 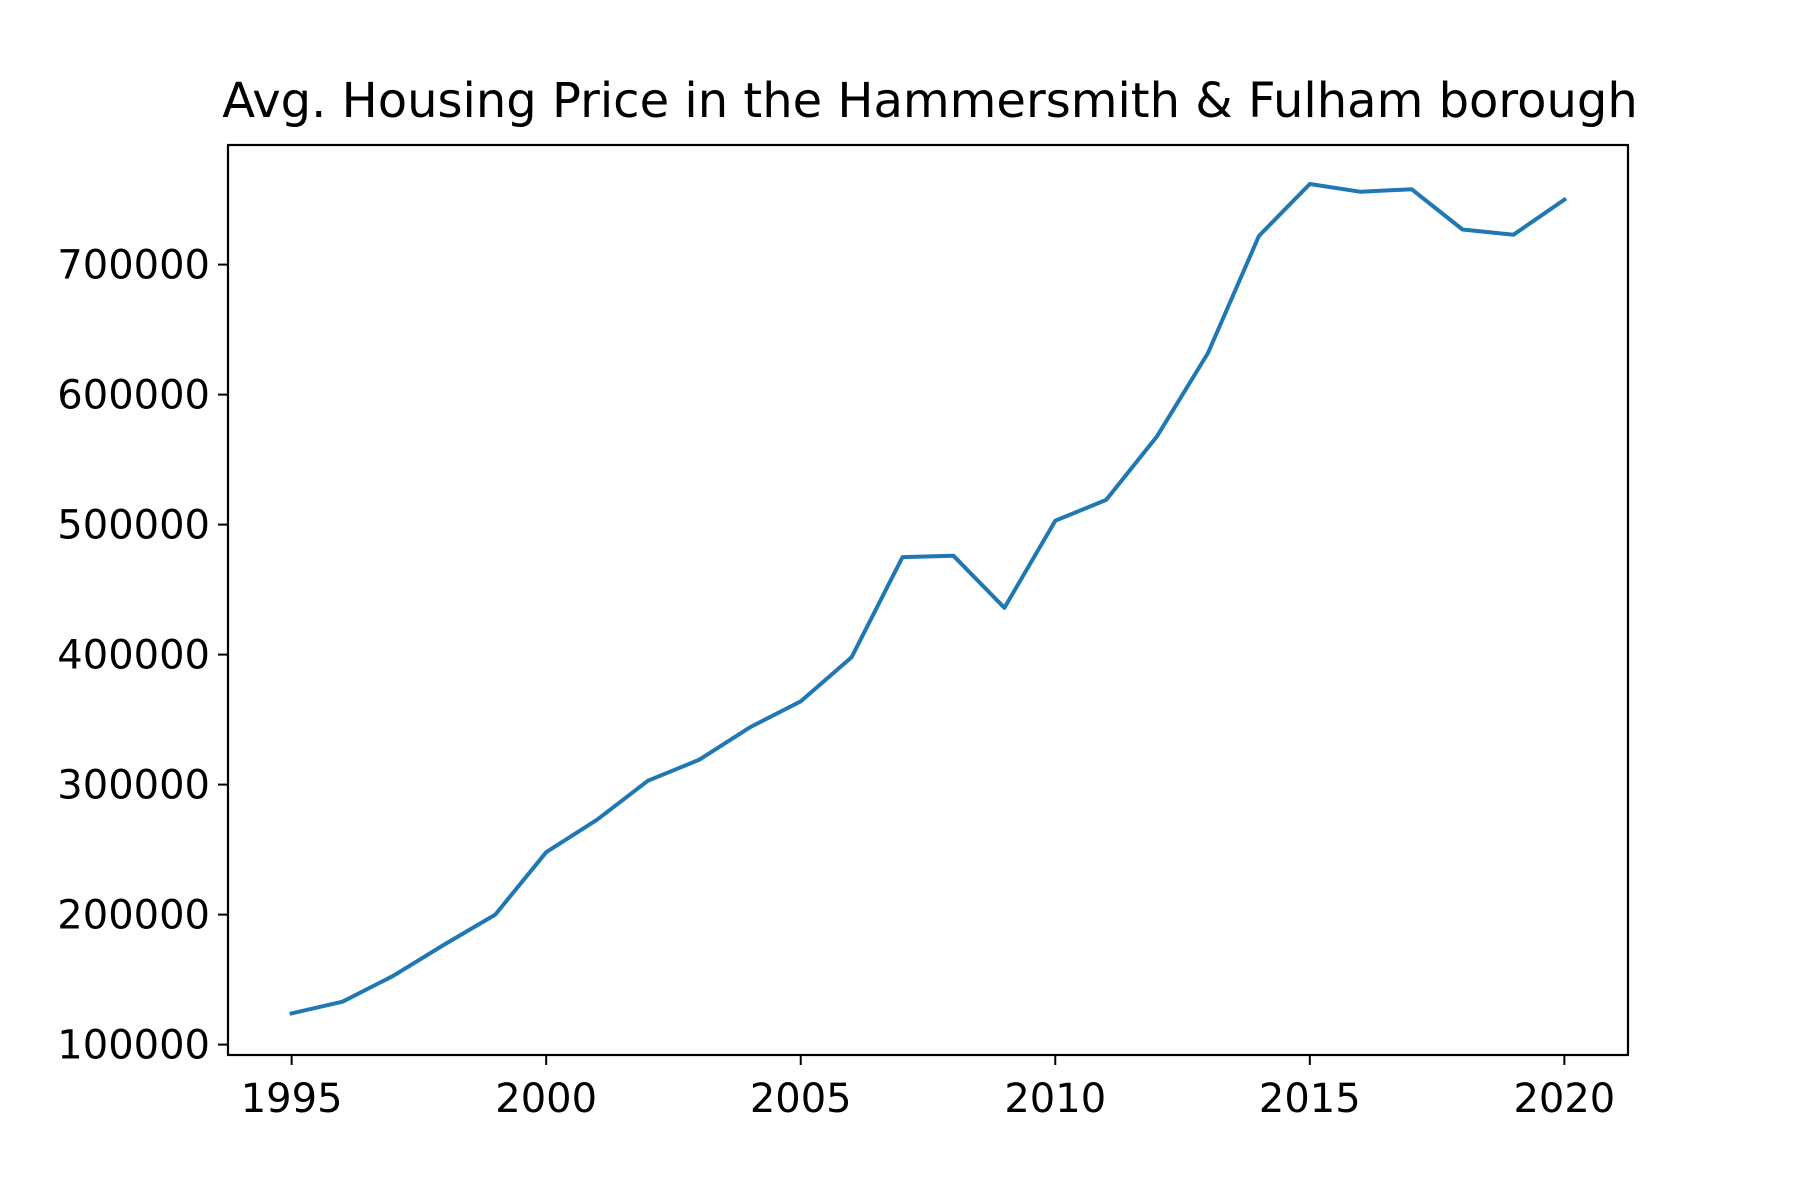 What do you see at coordinates (133, 916) in the screenshot?
I see `y-tick-label: 200000` at bounding box center [133, 916].